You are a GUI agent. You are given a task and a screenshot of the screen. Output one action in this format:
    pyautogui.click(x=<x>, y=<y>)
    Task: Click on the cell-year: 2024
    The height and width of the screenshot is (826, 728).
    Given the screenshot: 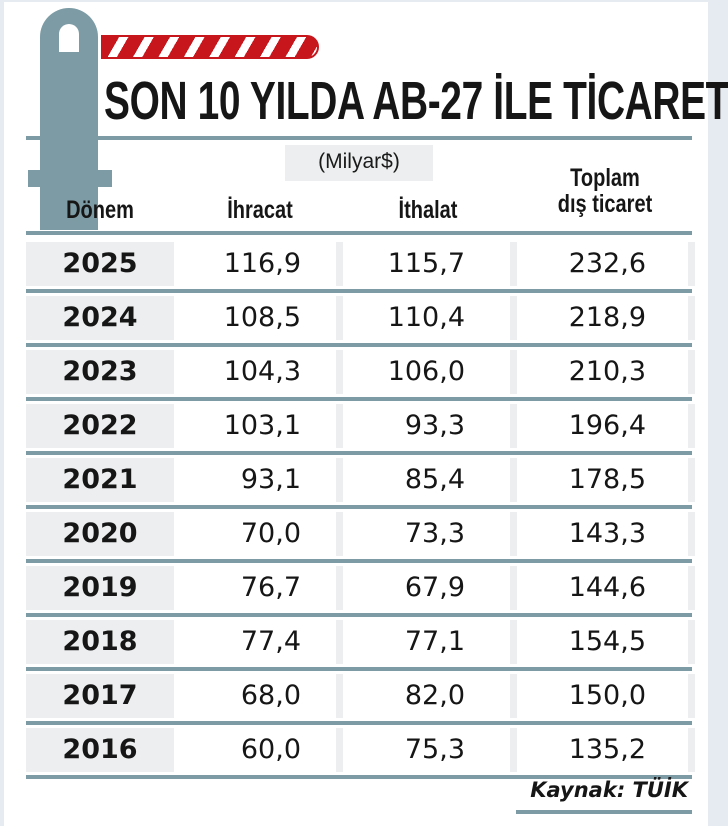 What is the action you would take?
    pyautogui.click(x=100, y=318)
    